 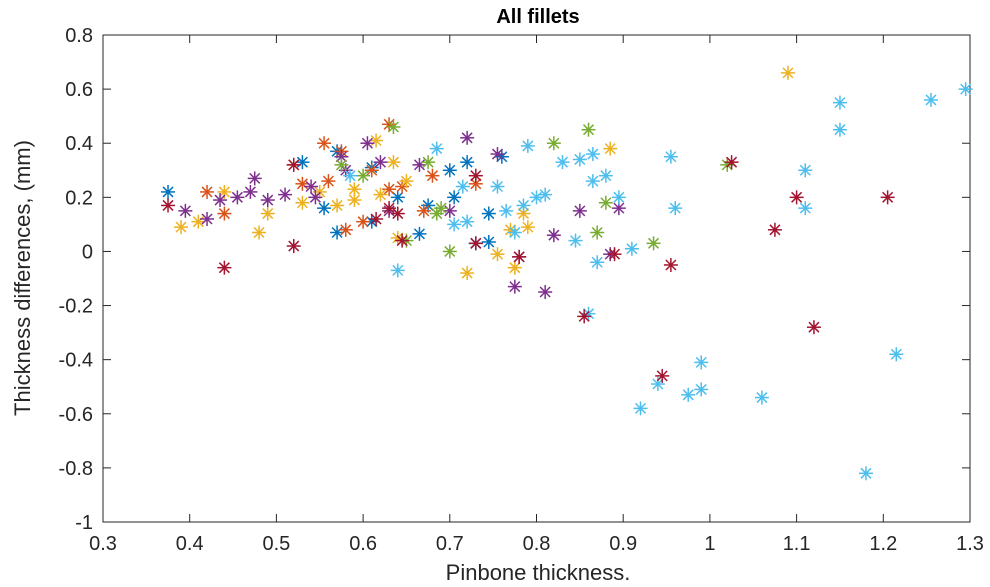 What do you see at coordinates (76, 469) in the screenshot?
I see `y-tick-label: -0.8` at bounding box center [76, 469].